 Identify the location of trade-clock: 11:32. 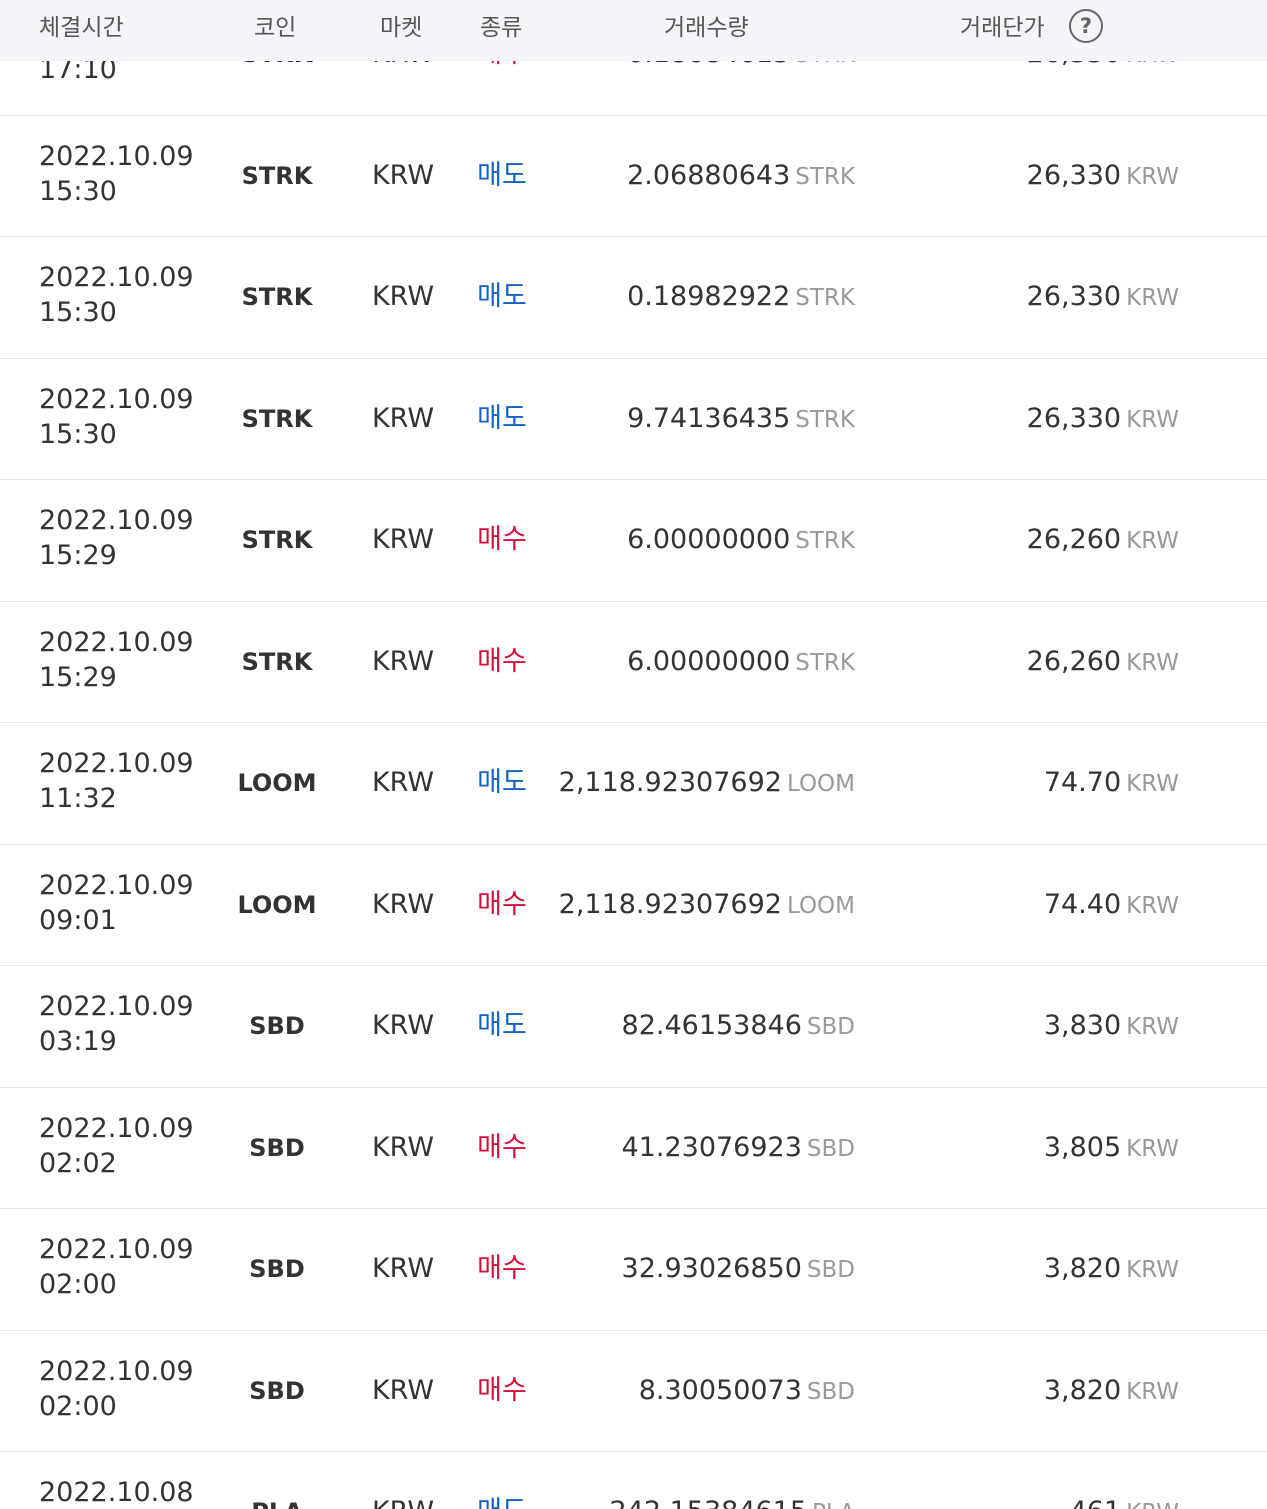
(78, 798).